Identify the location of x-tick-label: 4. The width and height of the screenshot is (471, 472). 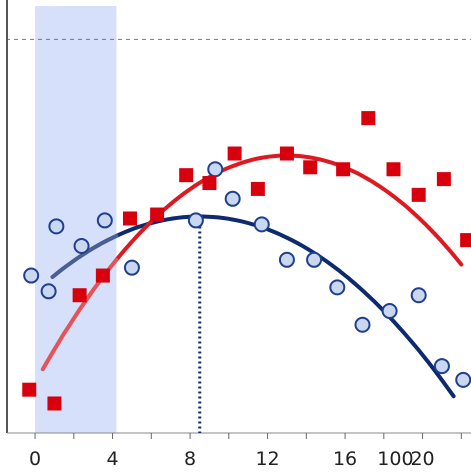
(113, 459).